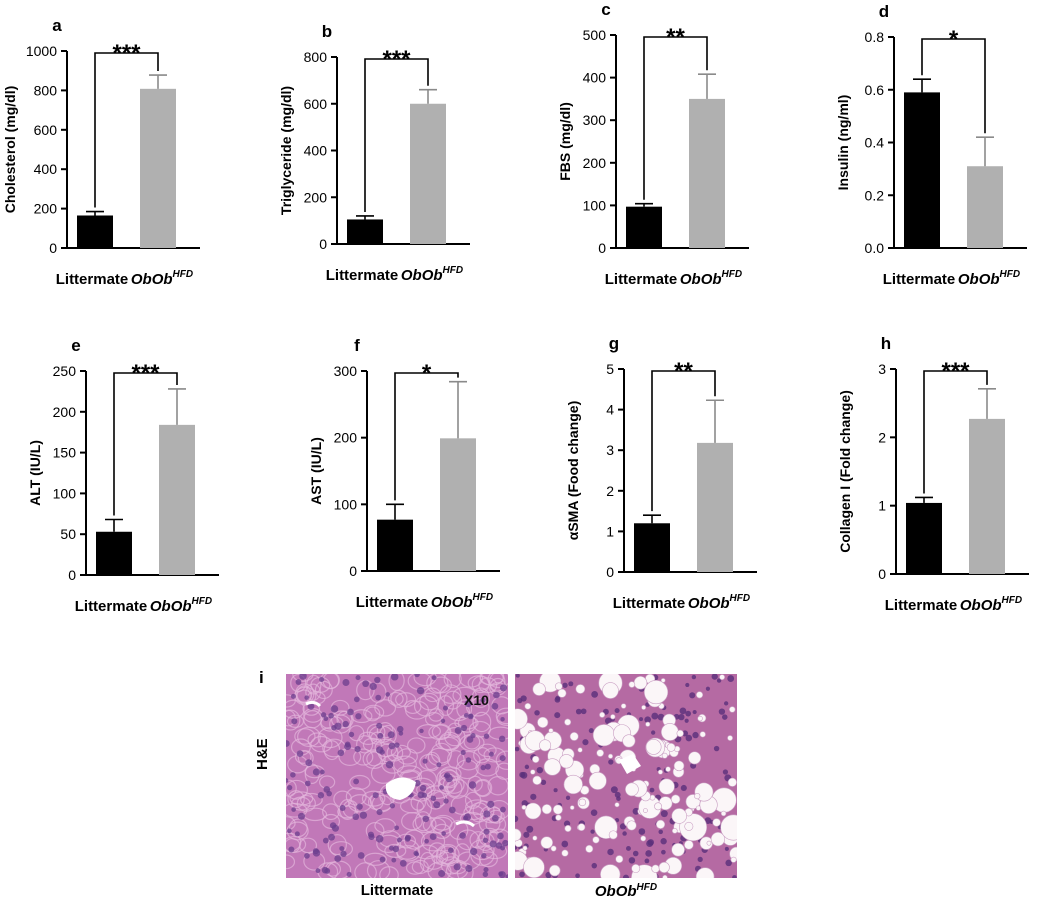  I want to click on y-tick-label: 300, so click(595, 120).